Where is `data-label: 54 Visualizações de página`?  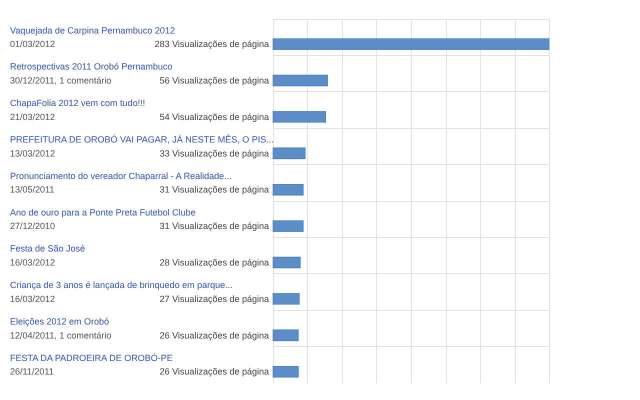 data-label: 54 Visualizações de página is located at coordinates (214, 117).